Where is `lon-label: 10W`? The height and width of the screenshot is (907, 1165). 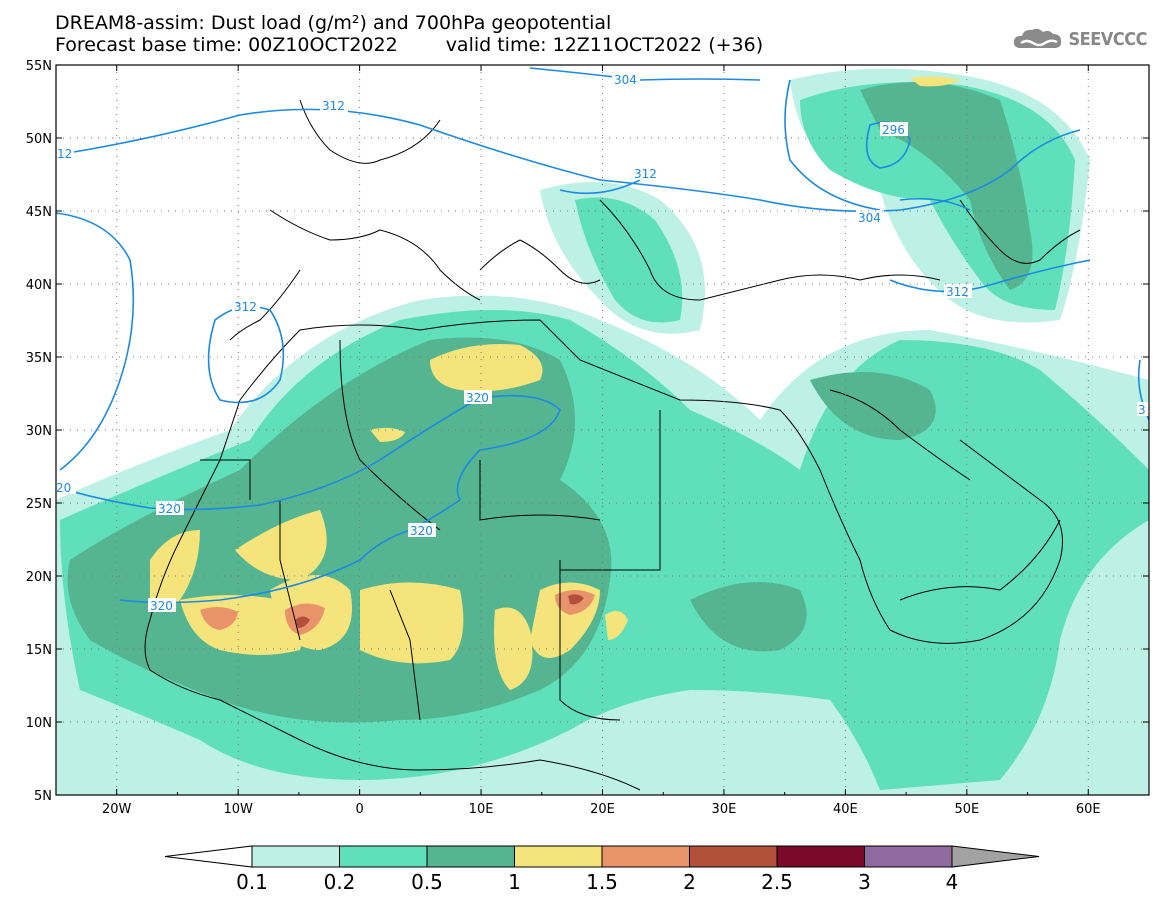
lon-label: 10W is located at coordinates (238, 809).